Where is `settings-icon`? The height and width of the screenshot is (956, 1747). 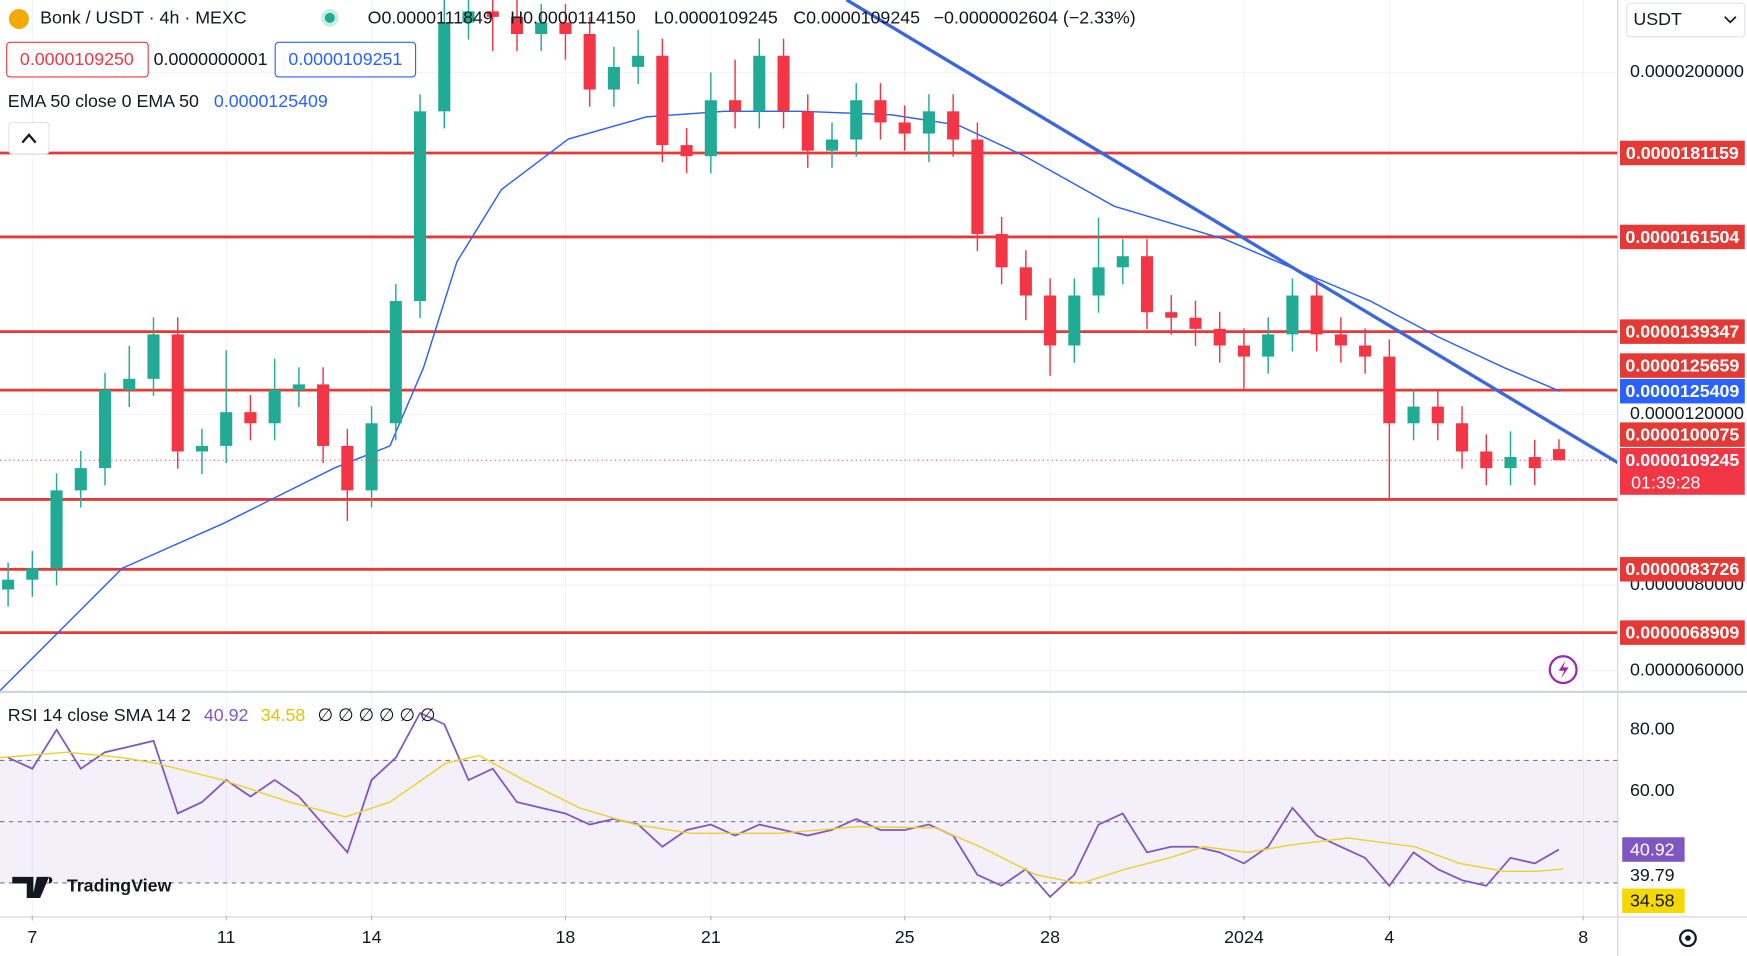
settings-icon is located at coordinates (1688, 938).